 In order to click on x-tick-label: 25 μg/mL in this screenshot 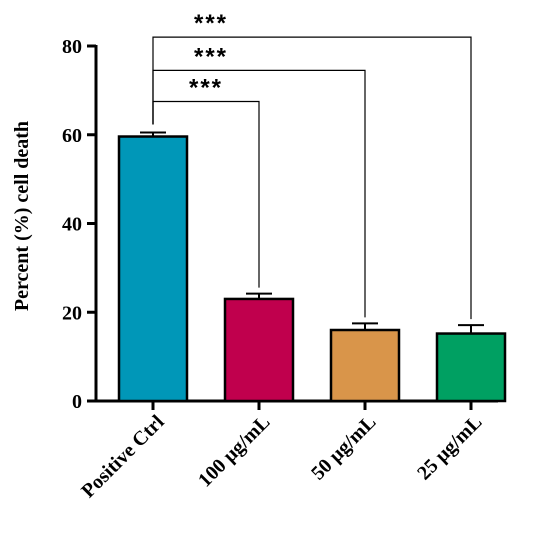, I will do `click(449, 447)`.